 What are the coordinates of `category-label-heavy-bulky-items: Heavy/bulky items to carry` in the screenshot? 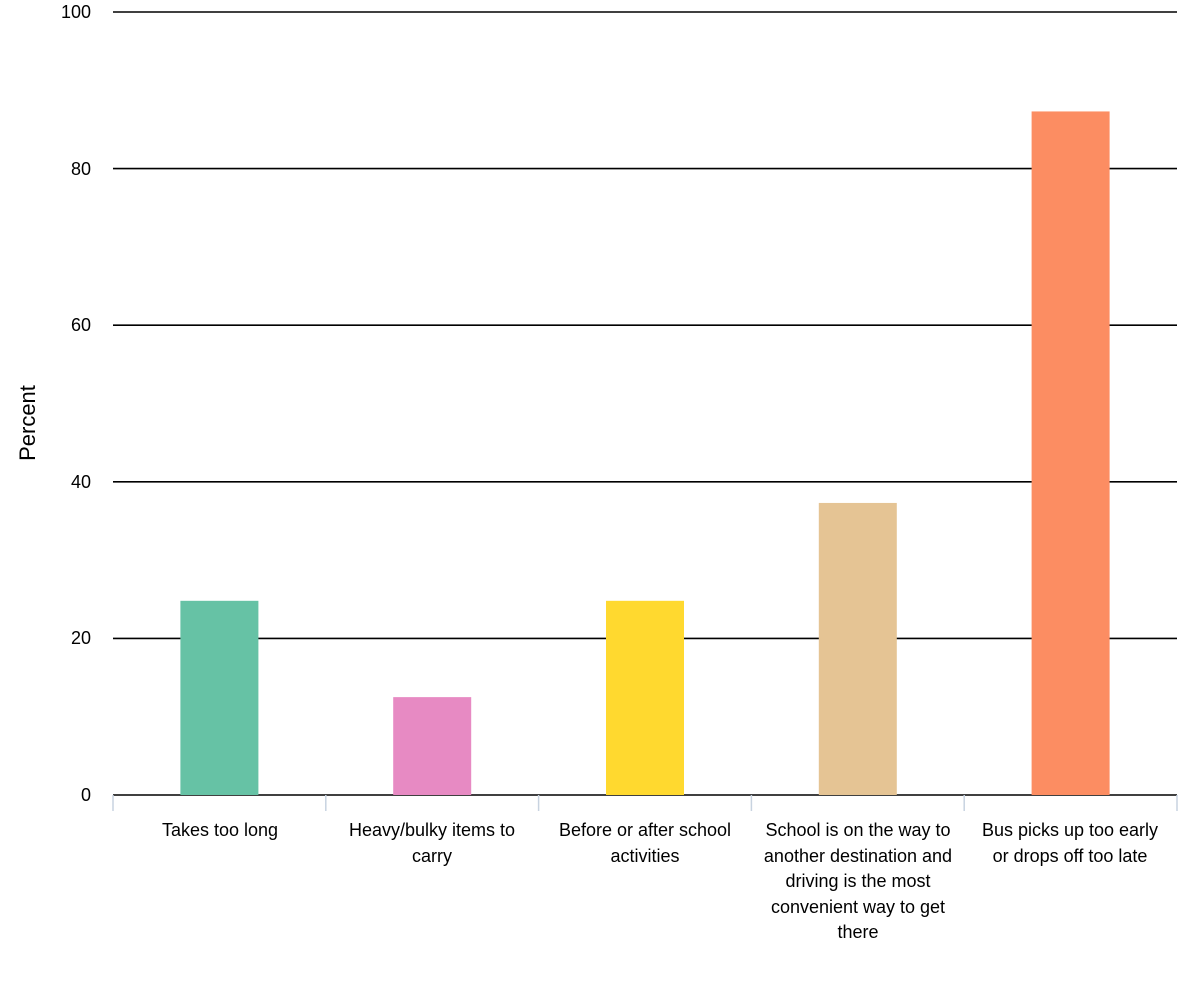 It's located at (432, 843).